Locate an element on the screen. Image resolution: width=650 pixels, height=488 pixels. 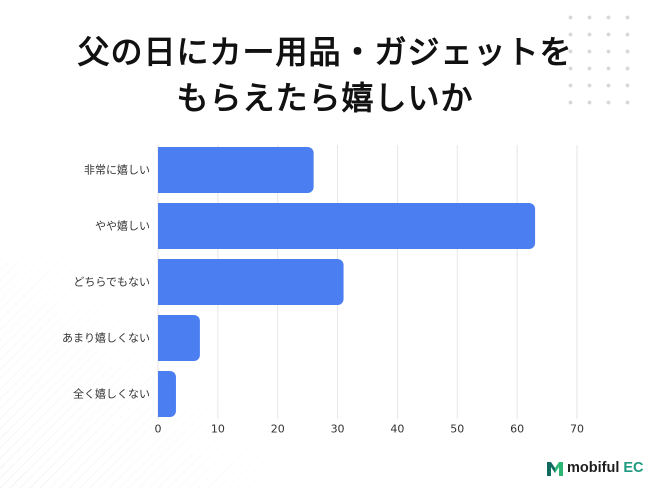
x-tick-label-50: 50 is located at coordinates (457, 429).